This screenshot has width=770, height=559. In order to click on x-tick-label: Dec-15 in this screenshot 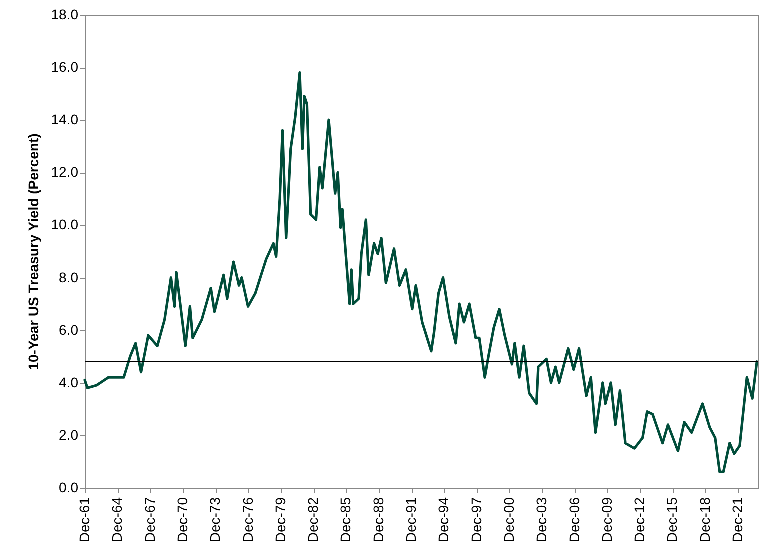, I will do `click(672, 520)`.